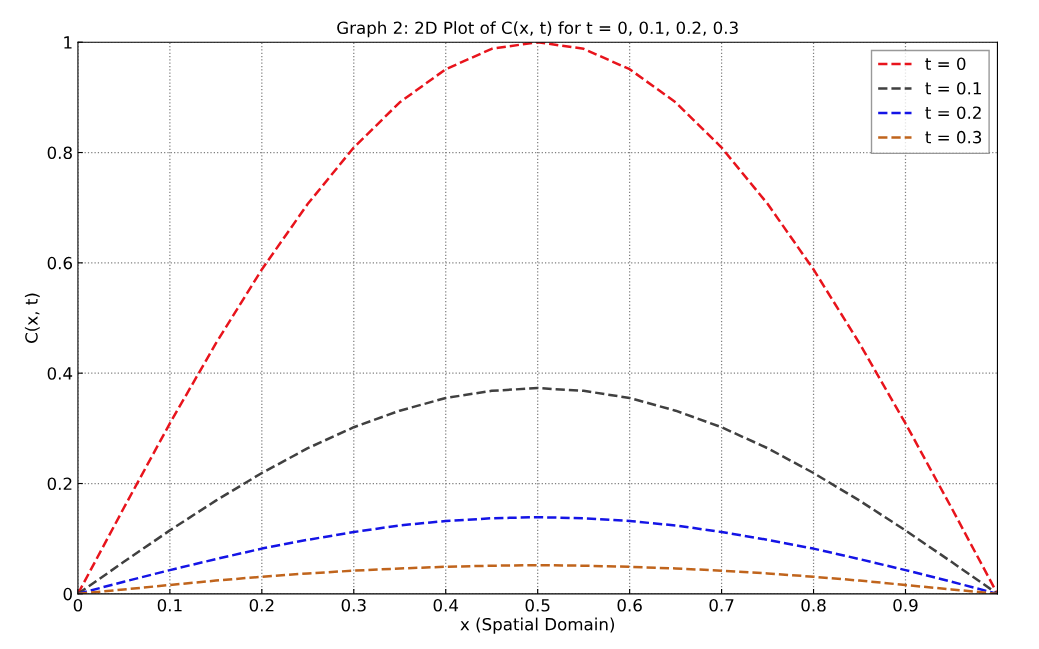 The height and width of the screenshot is (649, 1039). What do you see at coordinates (67, 594) in the screenshot?
I see `y-tick-label: 0` at bounding box center [67, 594].